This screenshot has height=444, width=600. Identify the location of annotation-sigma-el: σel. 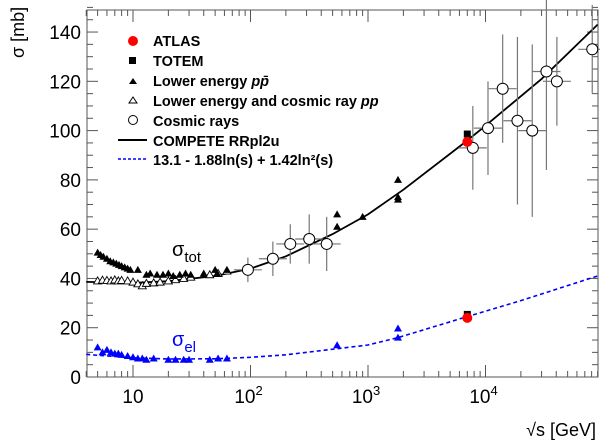
(184, 342).